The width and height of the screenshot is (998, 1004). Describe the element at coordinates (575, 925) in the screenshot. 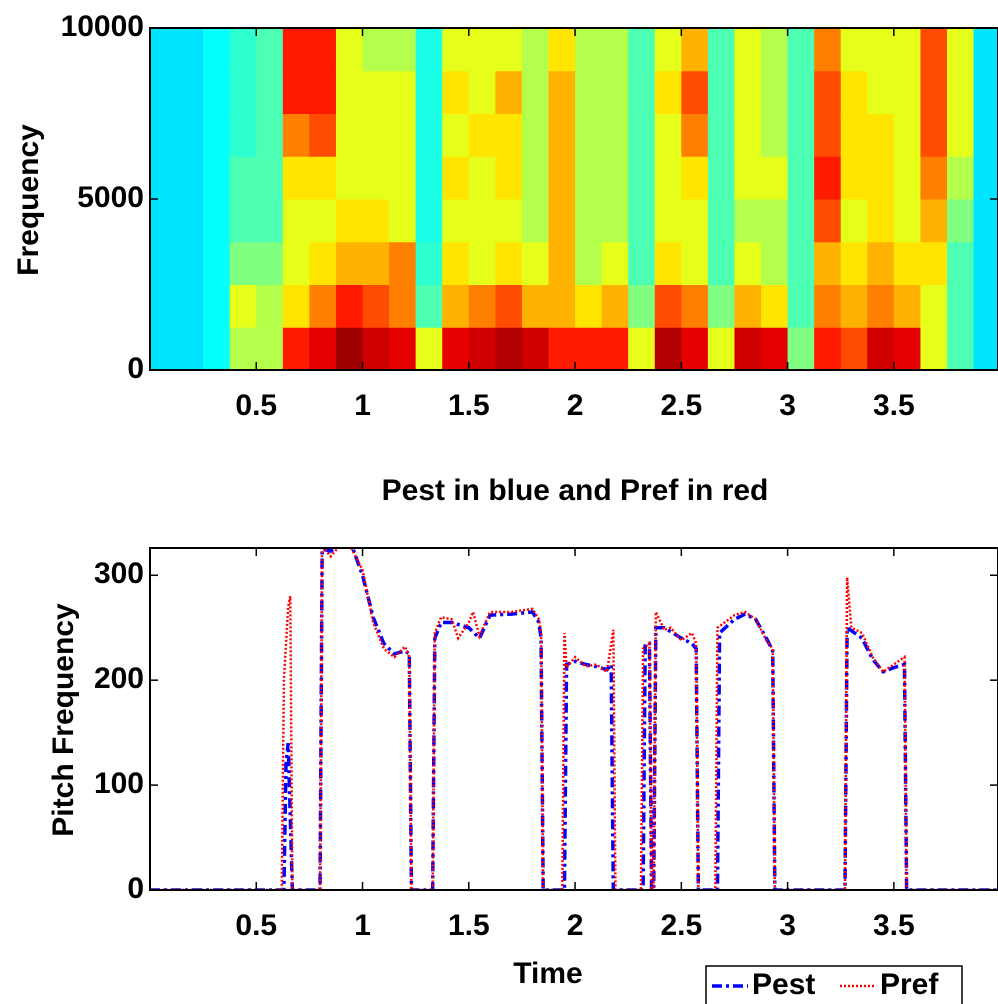

I see `x-tick-label: 2` at that location.